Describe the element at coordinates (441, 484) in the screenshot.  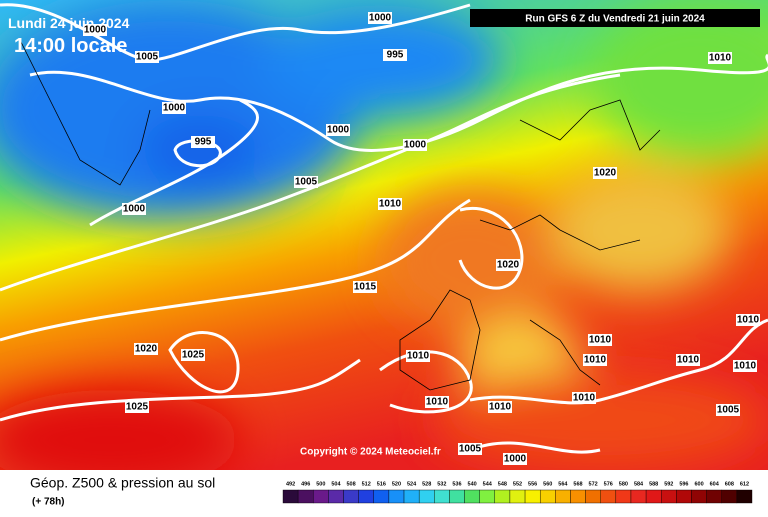
I see `legend-value: 532` at that location.